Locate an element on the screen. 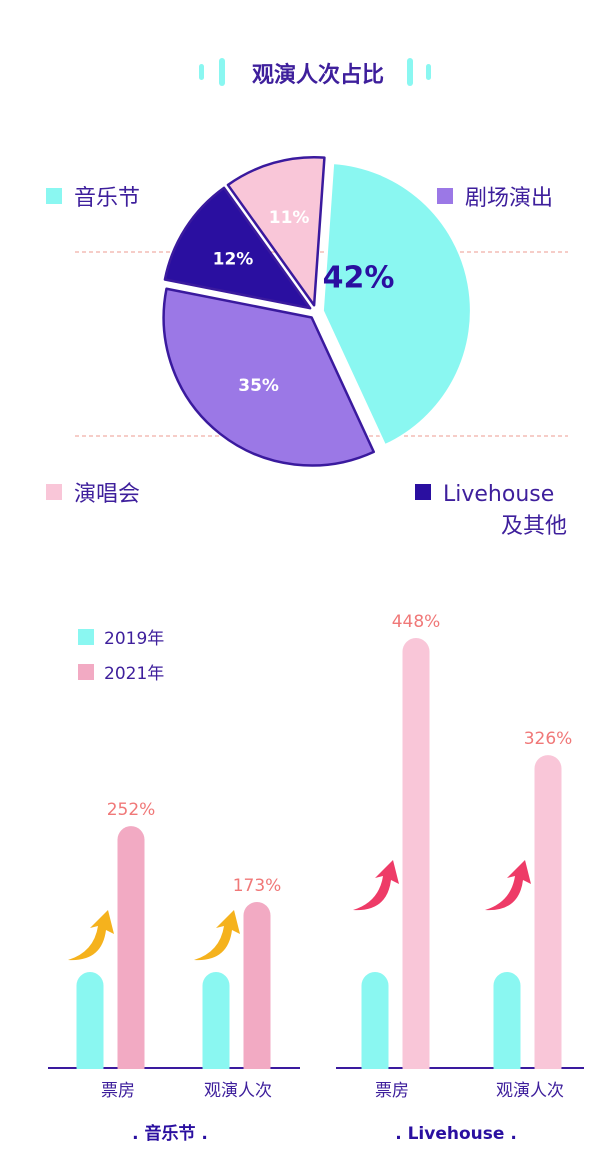 This screenshot has height=1156, width=612. pie-slice-label: 11% is located at coordinates (289, 218).